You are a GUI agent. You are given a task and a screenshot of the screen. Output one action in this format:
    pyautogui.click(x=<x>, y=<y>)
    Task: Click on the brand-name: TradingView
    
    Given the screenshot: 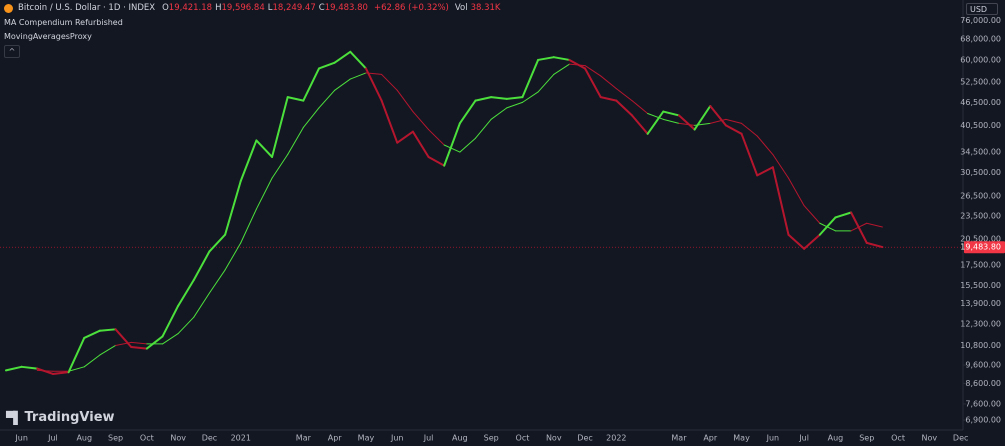 What is the action you would take?
    pyautogui.click(x=69, y=417)
    